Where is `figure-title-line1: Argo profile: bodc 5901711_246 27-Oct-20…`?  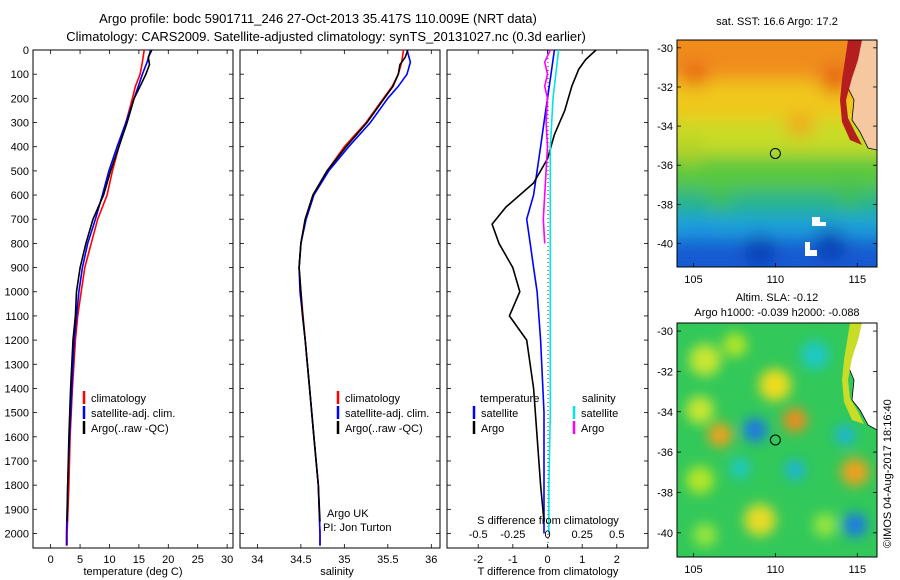 figure-title-line1: Argo profile: bodc 5901711_246 27-Oct-20… is located at coordinates (318, 18).